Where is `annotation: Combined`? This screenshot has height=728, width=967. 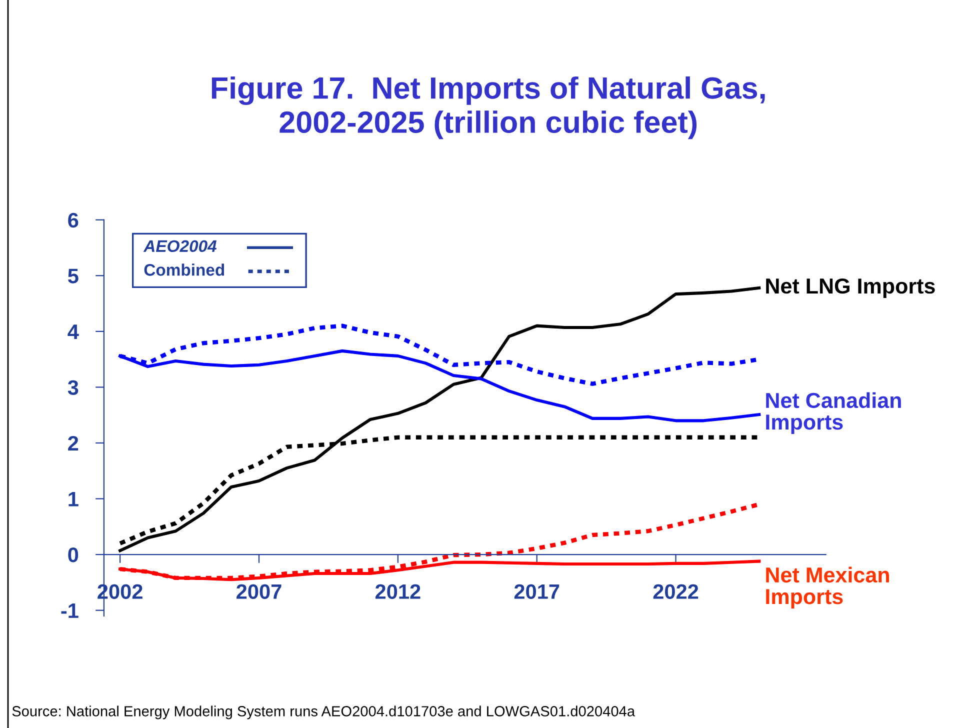
annotation: Combined is located at coordinates (184, 270).